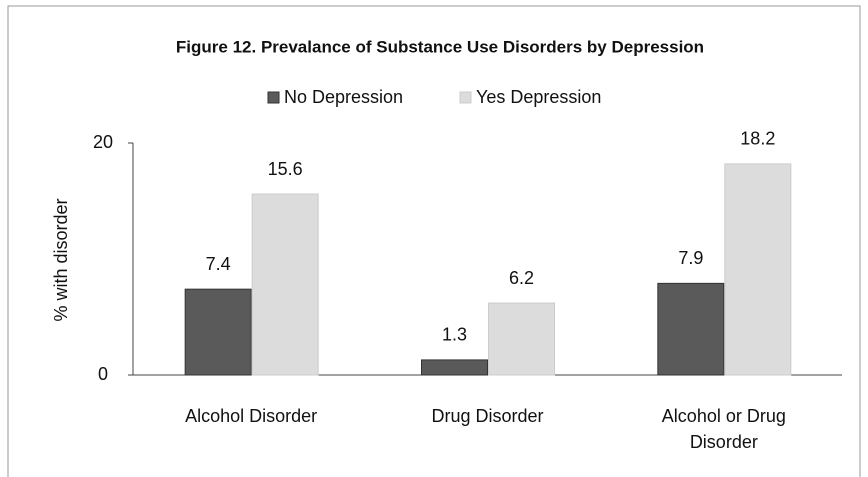  I want to click on y-axis-label: % with disorder, so click(61, 259).